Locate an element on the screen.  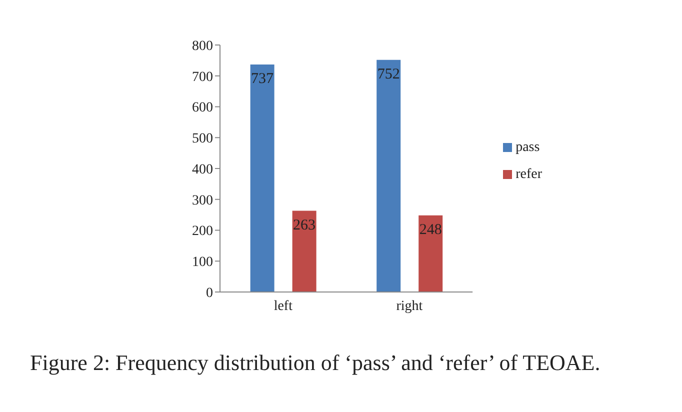
data-label: 248 is located at coordinates (430, 230).